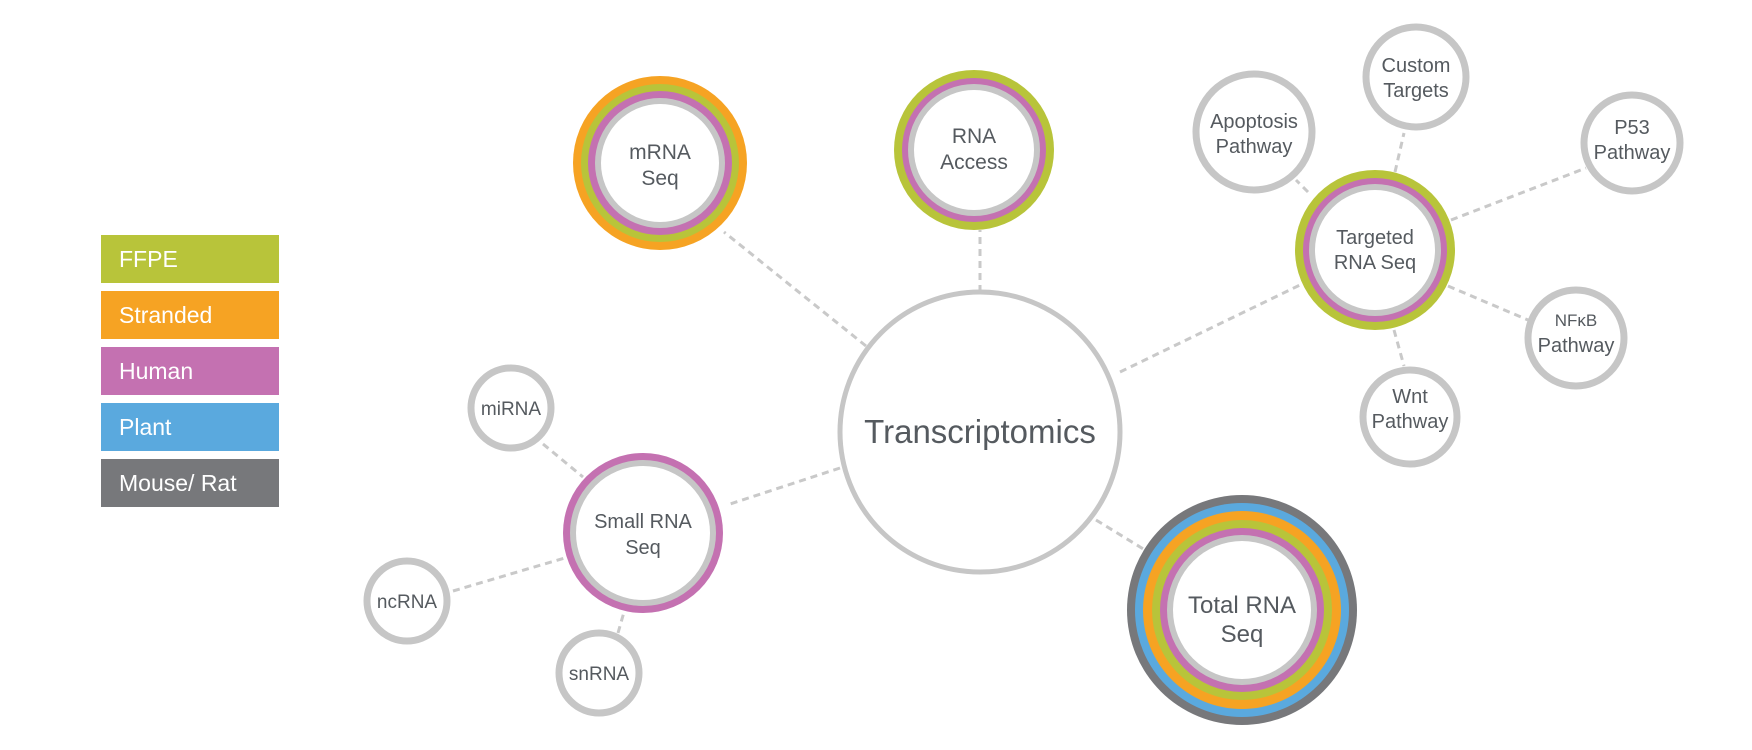  I want to click on svg-text: Targets, so click(1416, 91).